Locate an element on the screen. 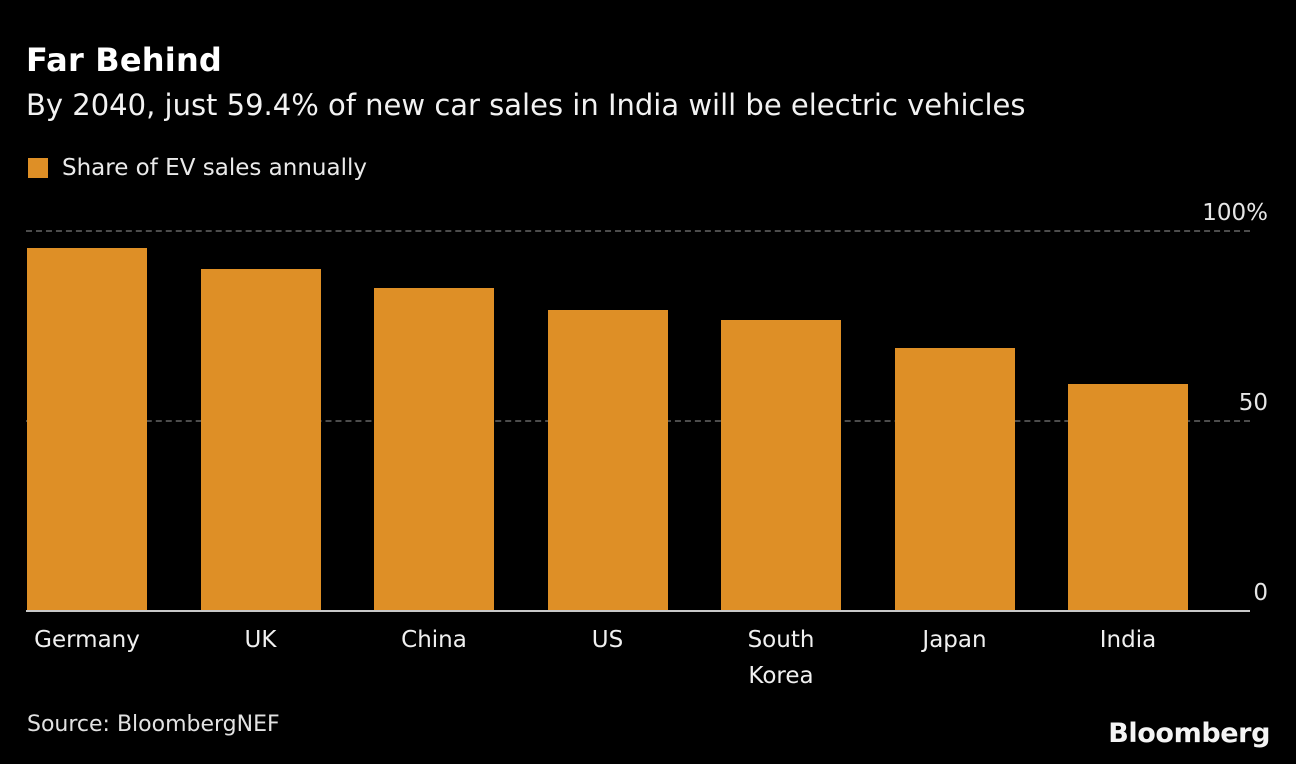  source-note: Source: BloombergNEF is located at coordinates (153, 724).